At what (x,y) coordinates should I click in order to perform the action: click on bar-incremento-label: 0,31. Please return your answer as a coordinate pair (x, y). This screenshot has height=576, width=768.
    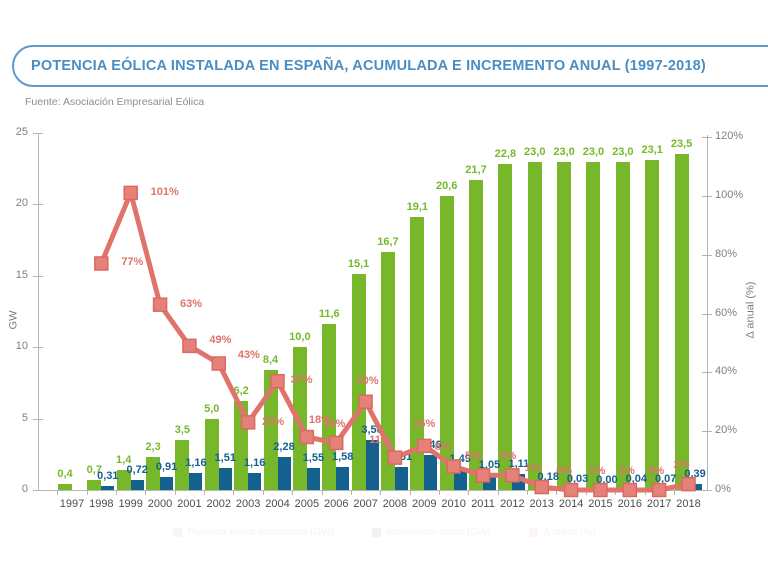
    Looking at the image, I should click on (108, 475).